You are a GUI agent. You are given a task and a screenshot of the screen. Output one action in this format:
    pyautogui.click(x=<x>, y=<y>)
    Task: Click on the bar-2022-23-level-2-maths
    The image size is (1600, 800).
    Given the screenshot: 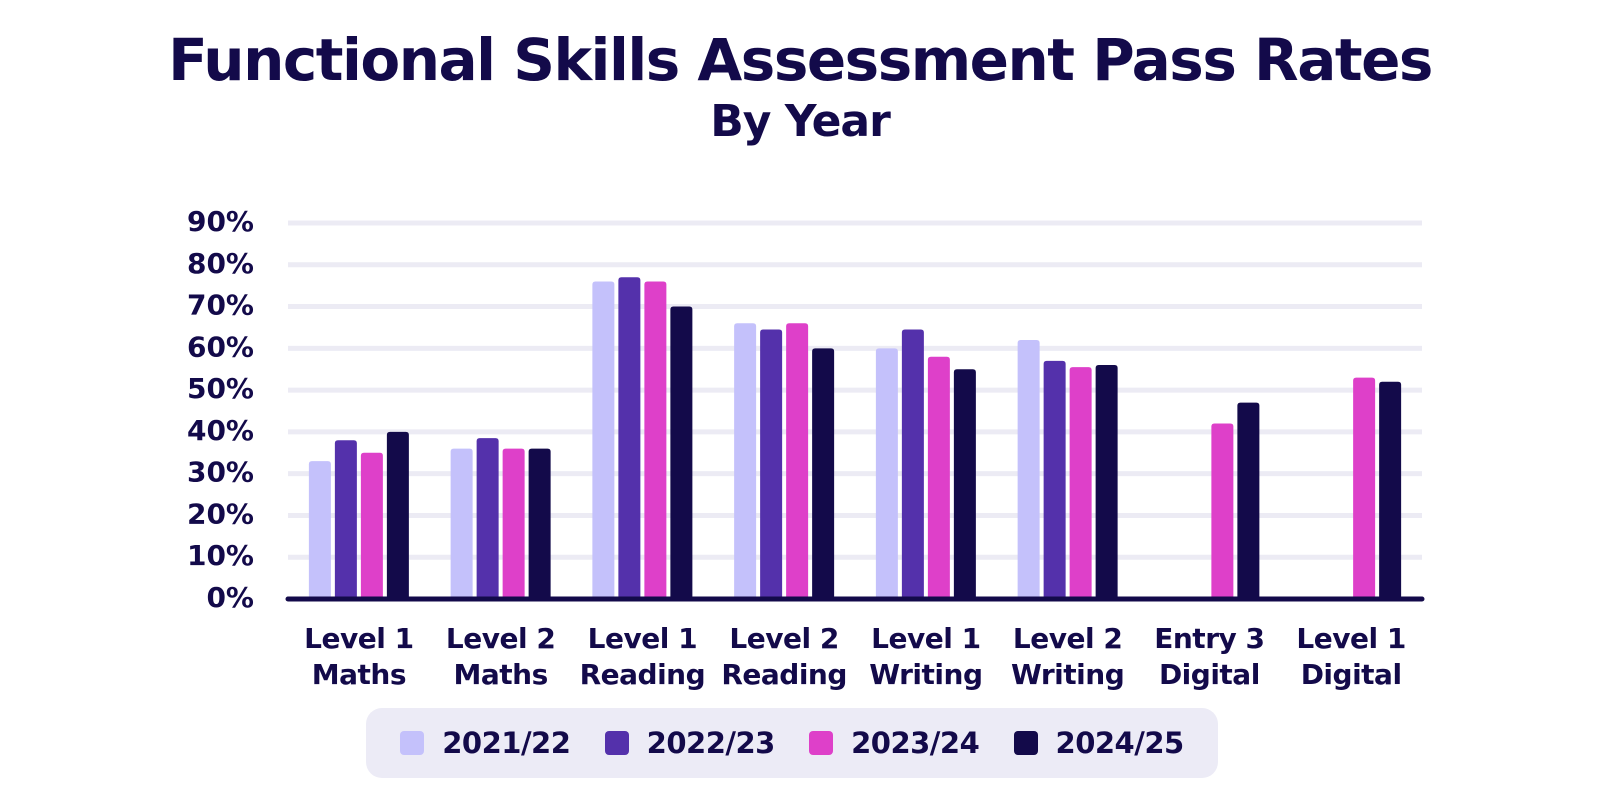 What is the action you would take?
    pyautogui.click(x=487, y=518)
    